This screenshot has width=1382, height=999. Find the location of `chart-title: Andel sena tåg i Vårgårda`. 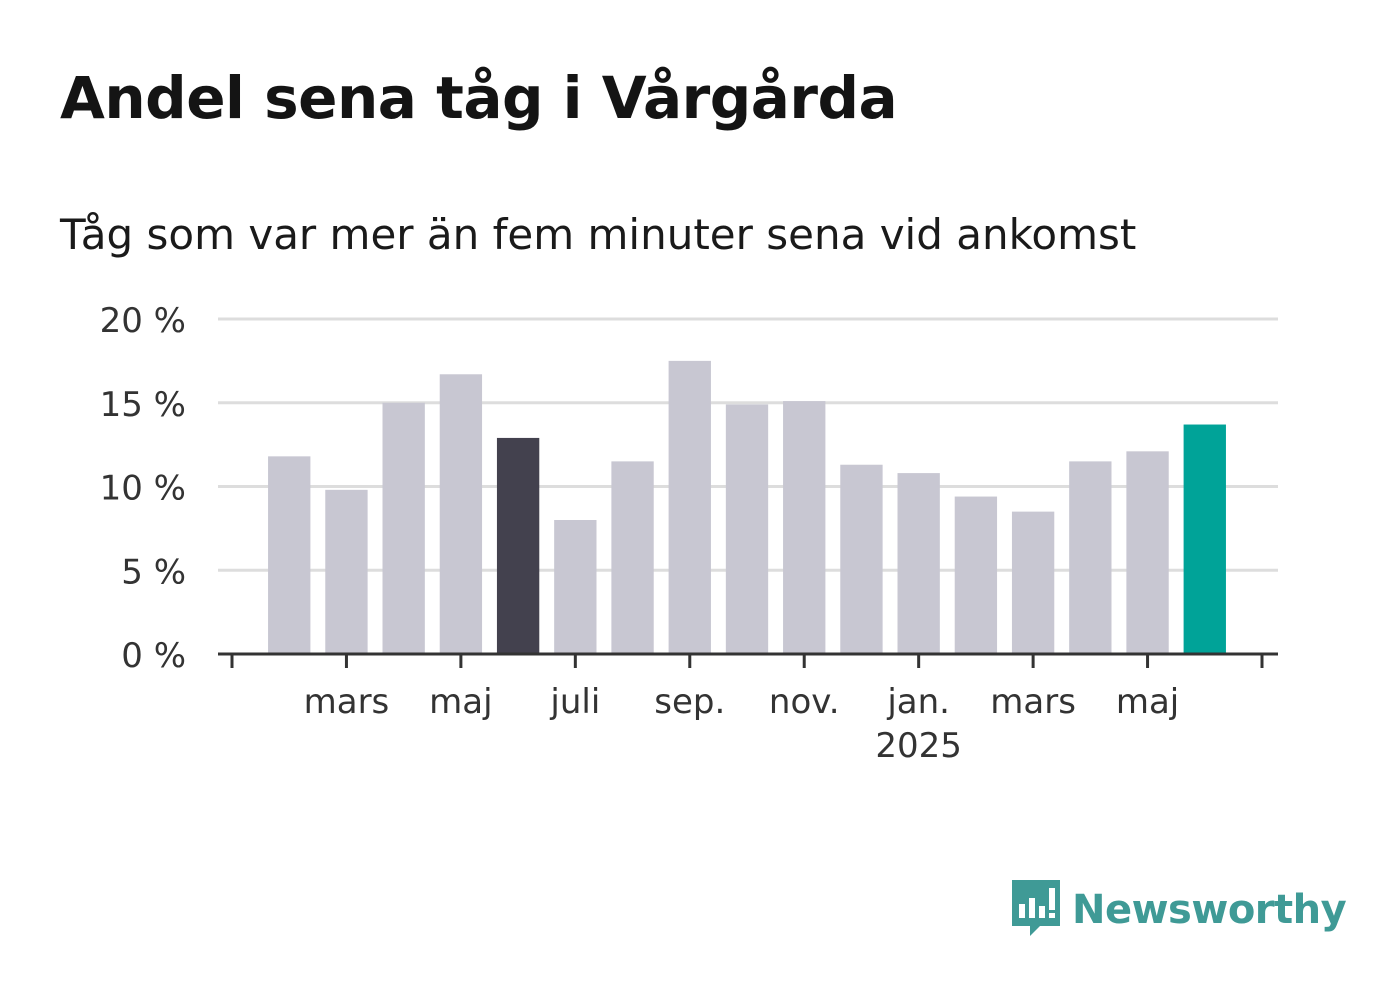

chart-title: Andel sena tåg i Vårgårda is located at coordinates (479, 98).